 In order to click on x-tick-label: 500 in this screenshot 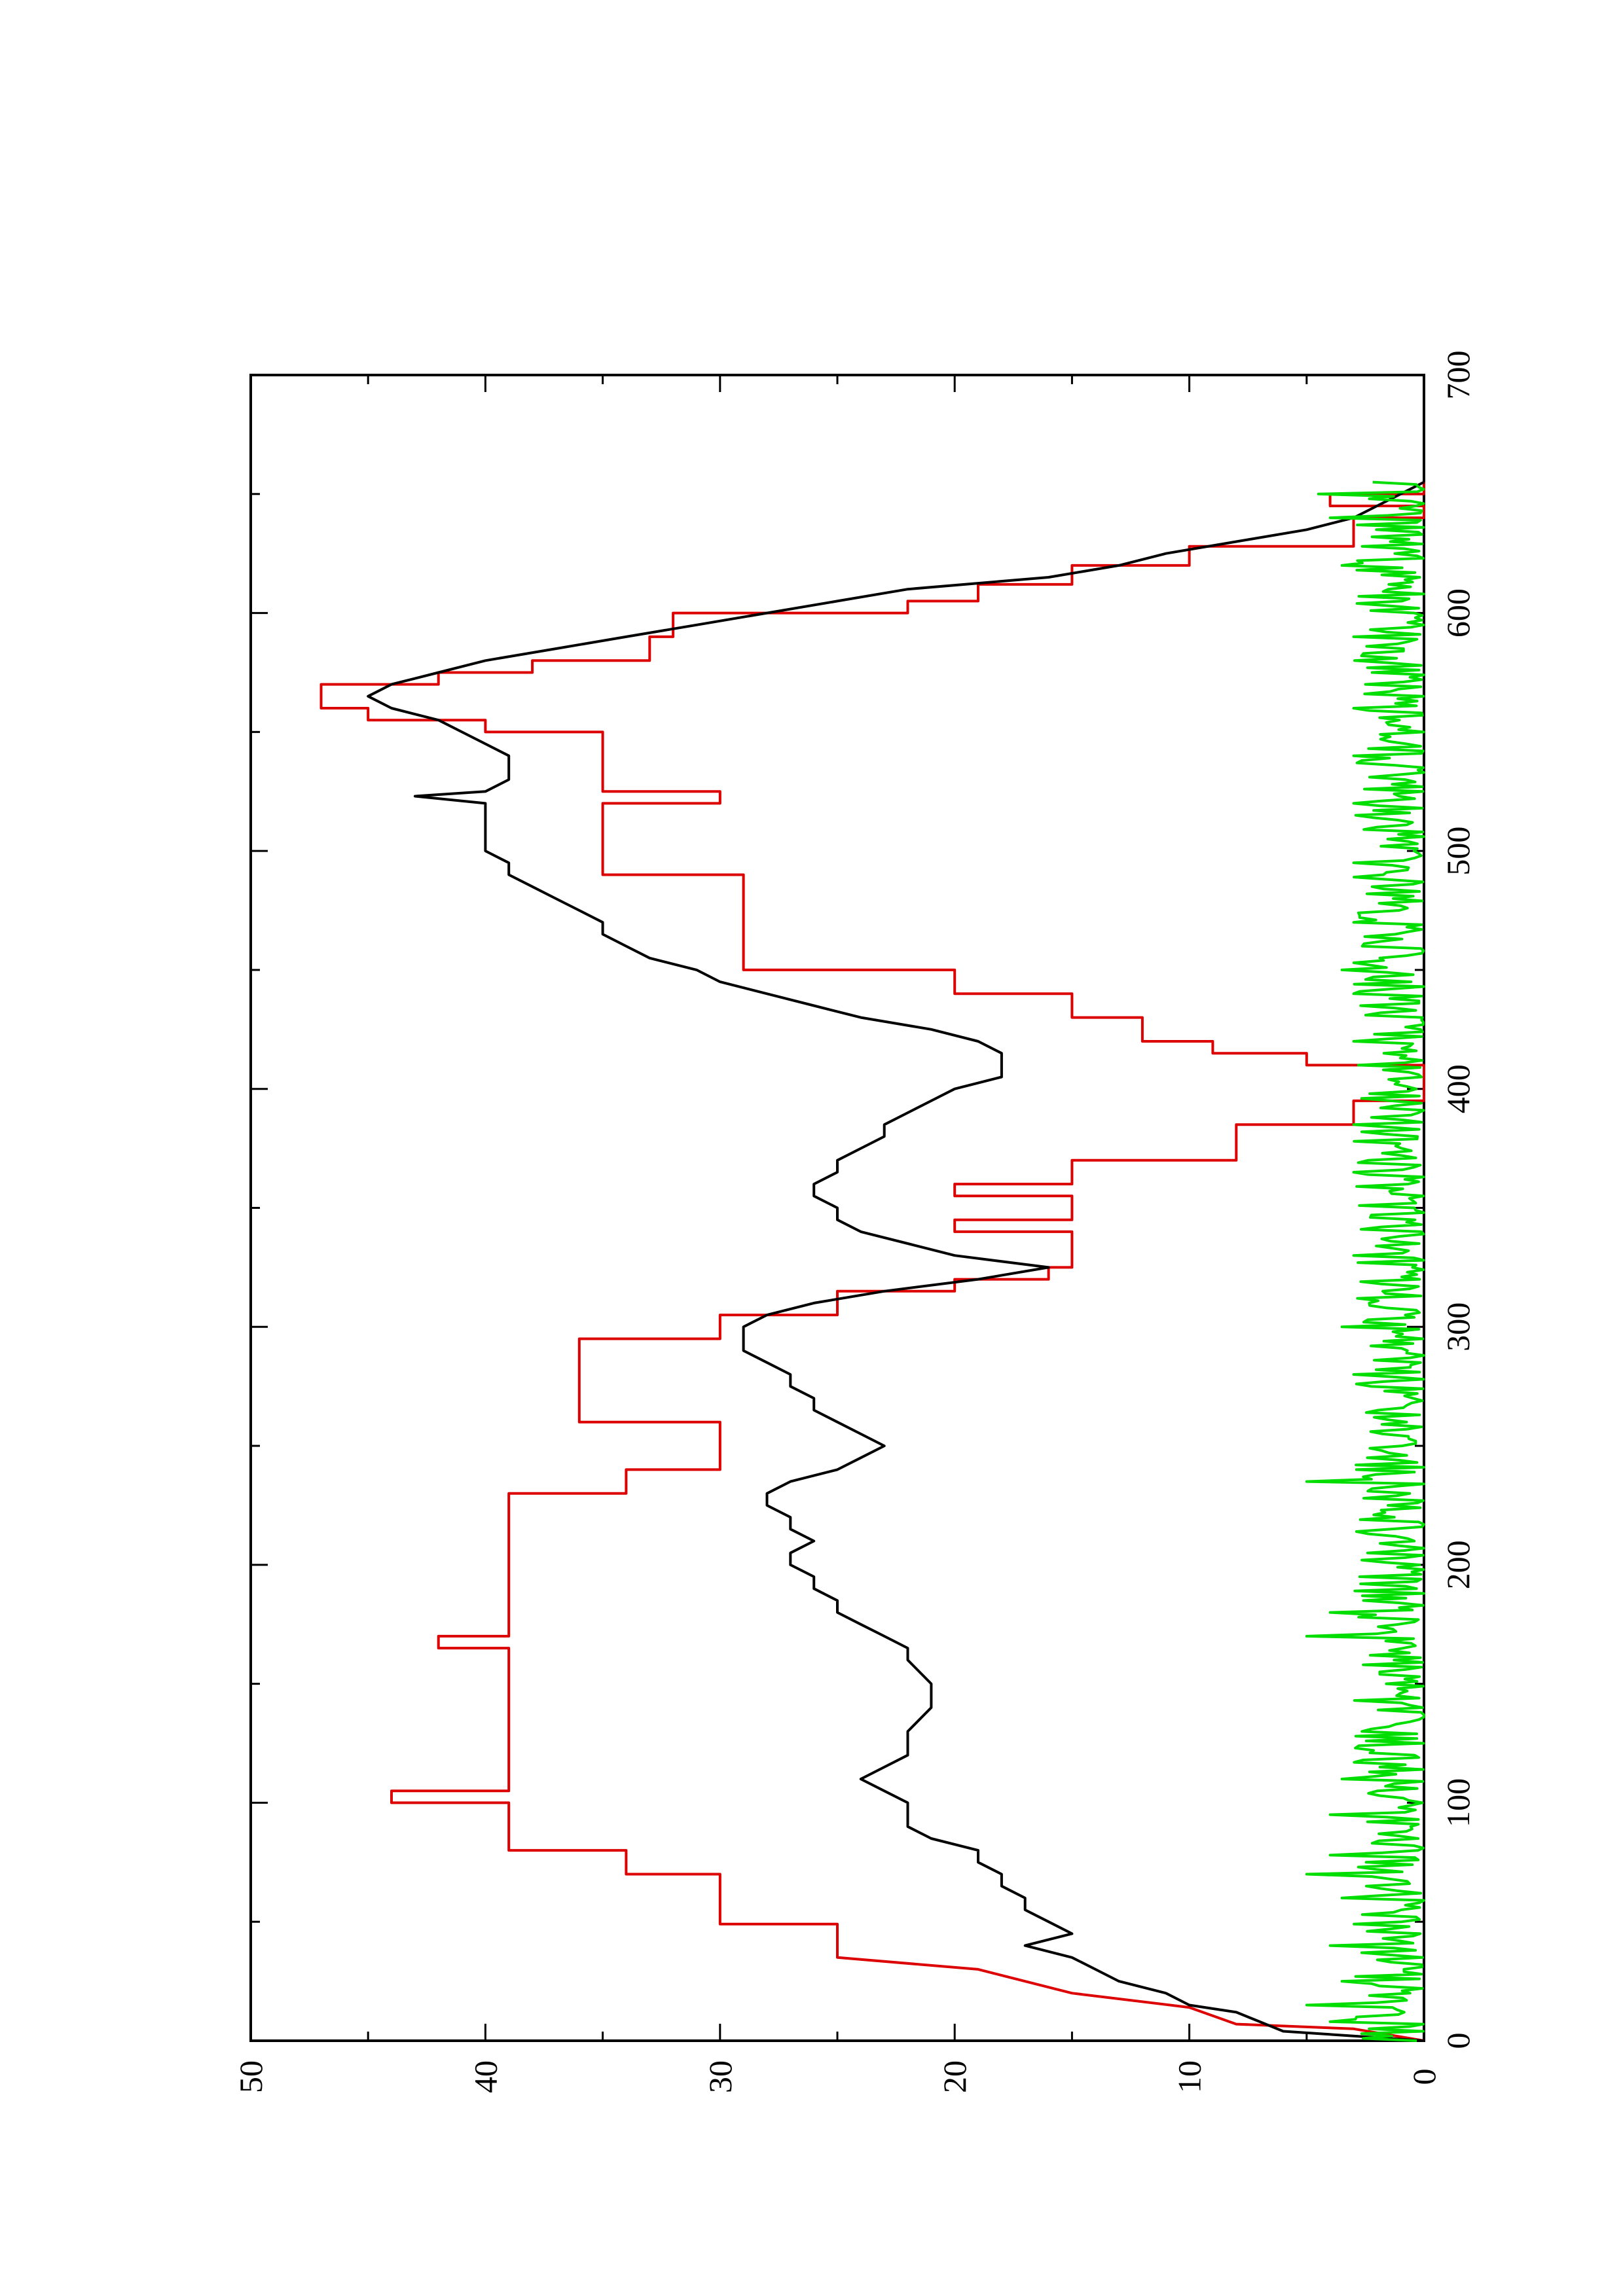, I will do `click(1458, 851)`.